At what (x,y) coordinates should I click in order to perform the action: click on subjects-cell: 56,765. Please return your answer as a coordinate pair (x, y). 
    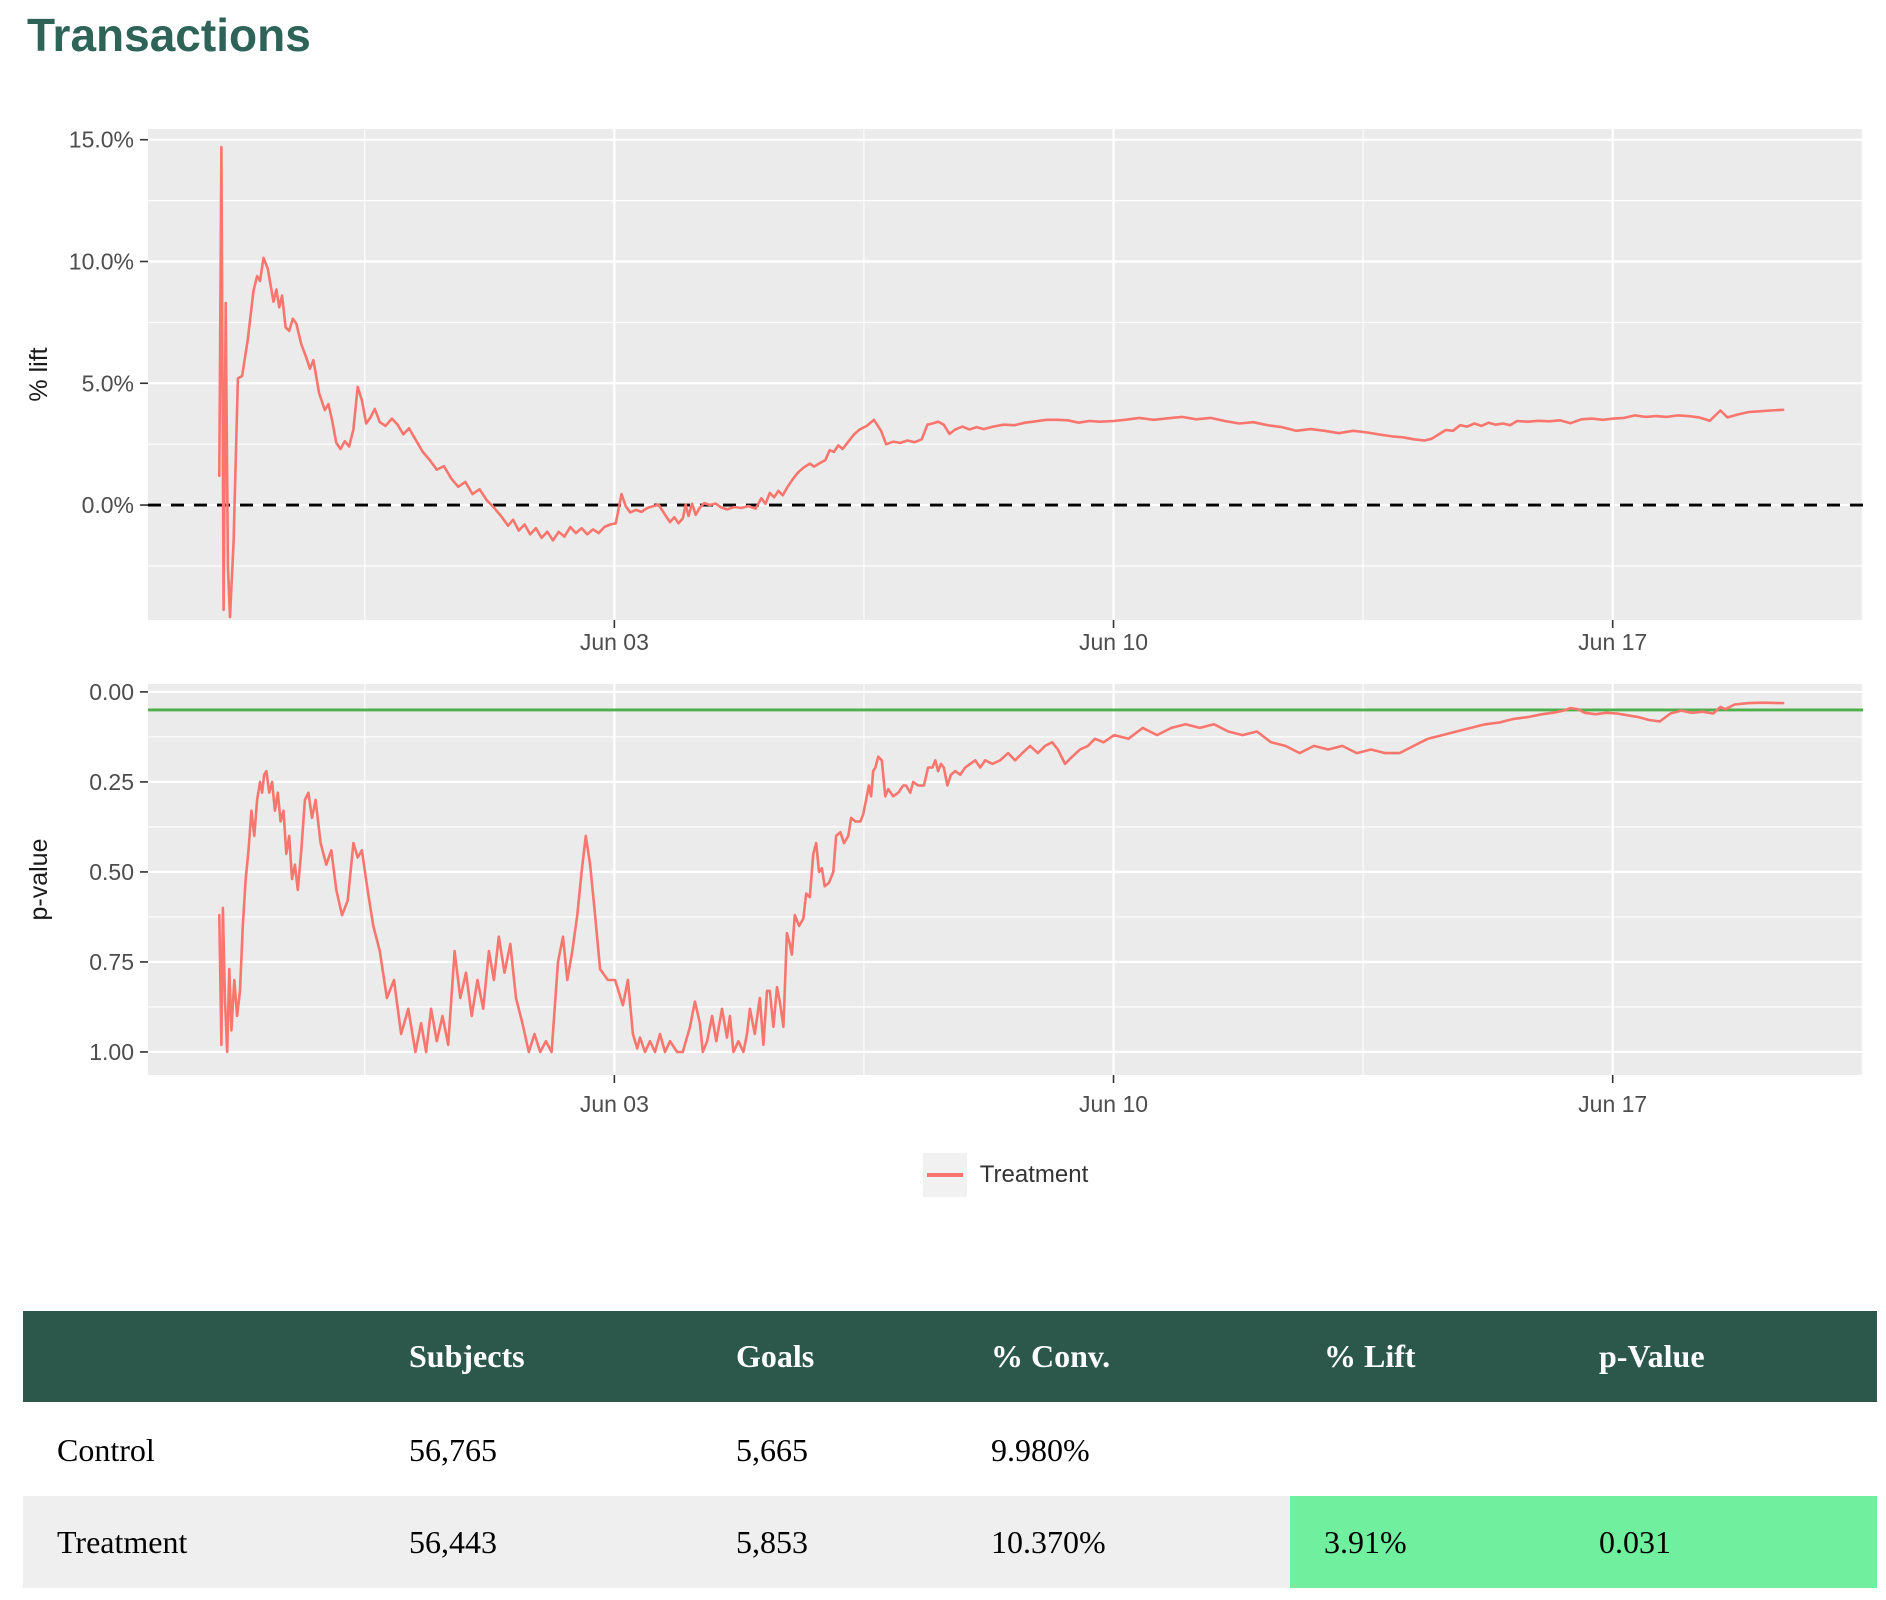
    Looking at the image, I should click on (453, 1449).